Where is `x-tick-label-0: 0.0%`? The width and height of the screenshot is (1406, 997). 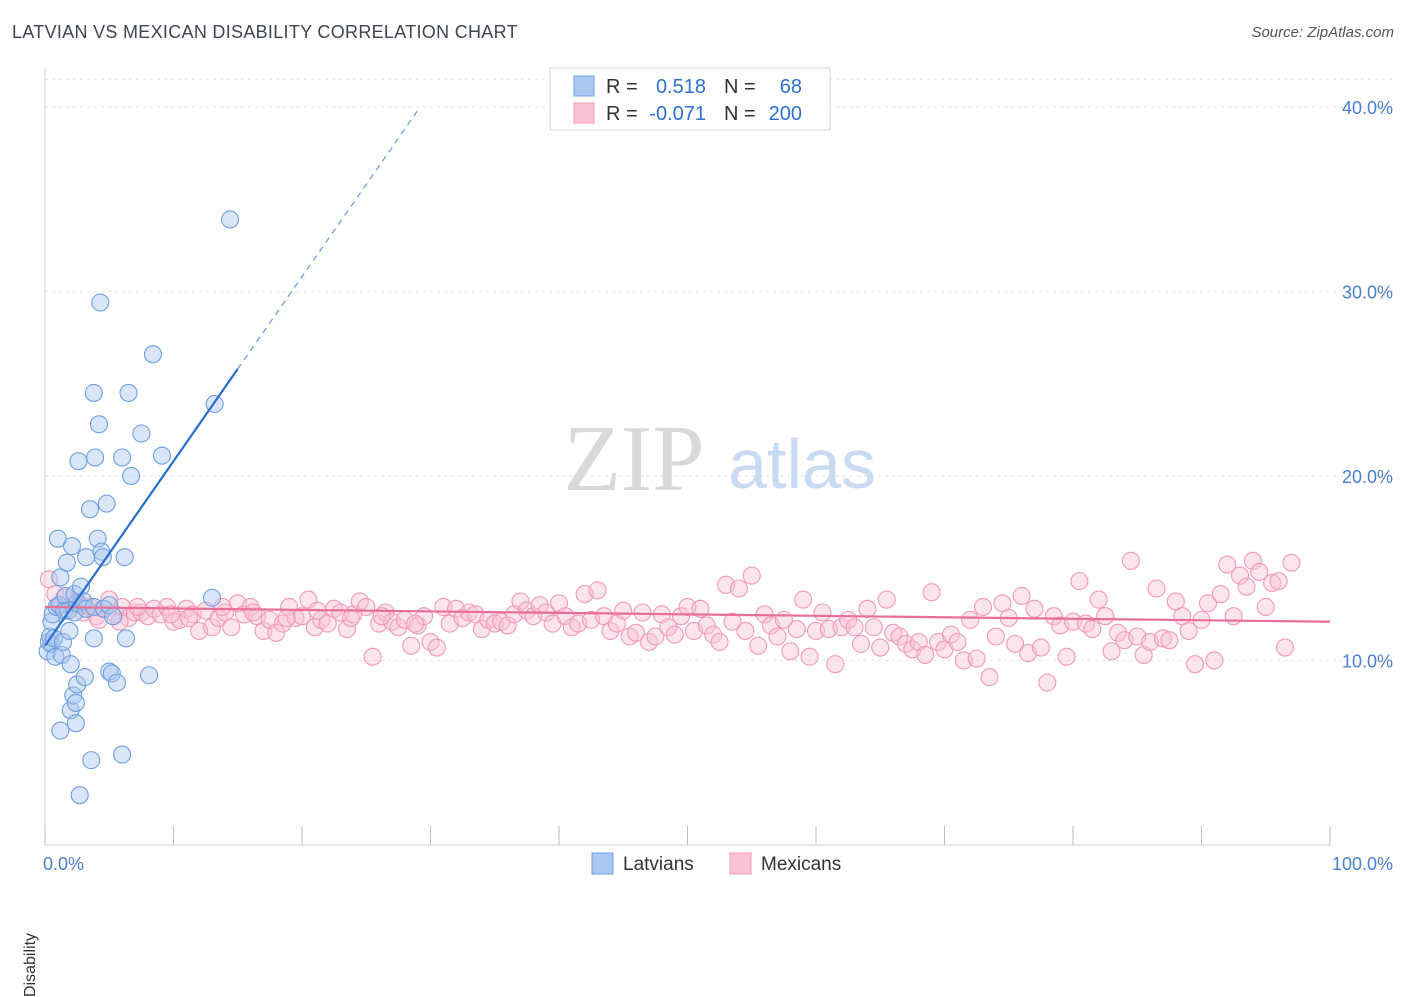 x-tick-label-0: 0.0% is located at coordinates (63, 864).